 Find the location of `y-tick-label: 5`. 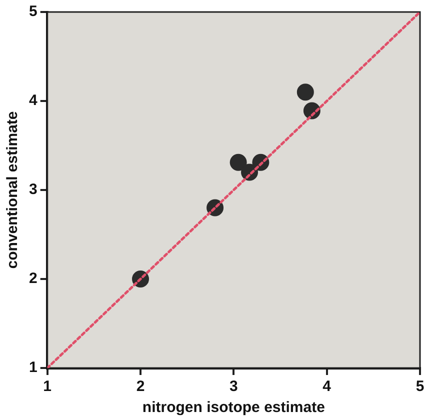

y-tick-label: 5 is located at coordinates (33, 11).